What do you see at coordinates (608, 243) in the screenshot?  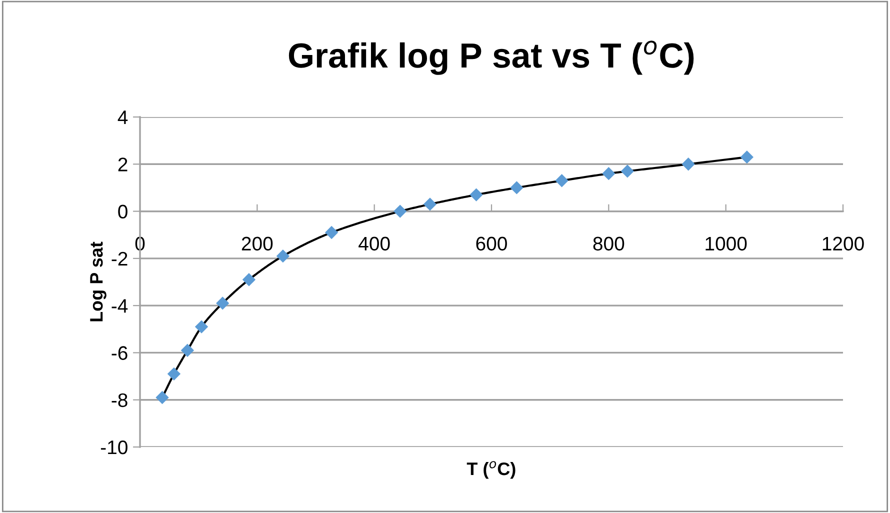 I see `x-tick-label: 800` at bounding box center [608, 243].